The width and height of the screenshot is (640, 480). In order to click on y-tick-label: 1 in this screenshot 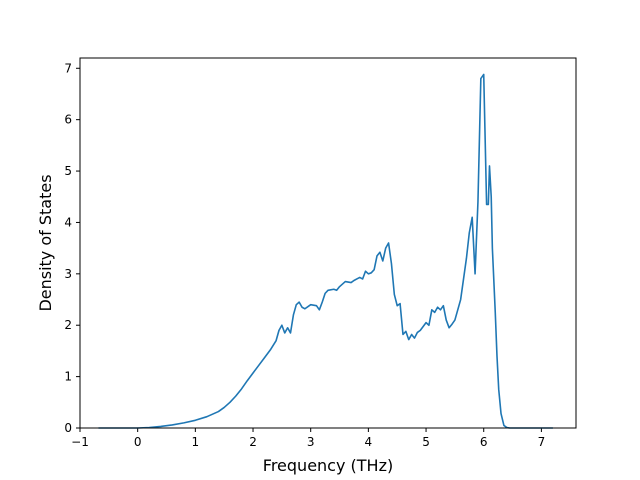, I will do `click(68, 377)`.